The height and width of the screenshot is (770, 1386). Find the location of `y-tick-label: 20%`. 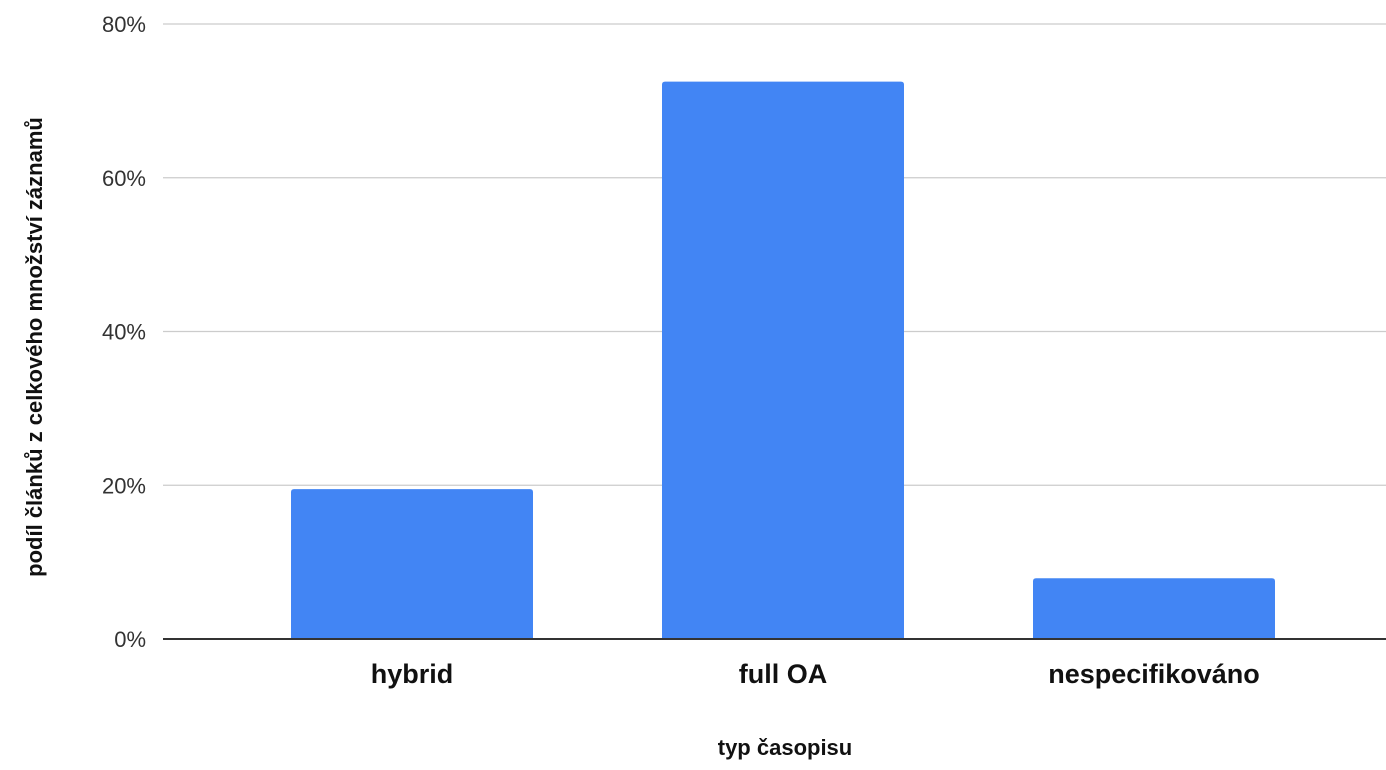

y-tick-label: 20% is located at coordinates (124, 485).